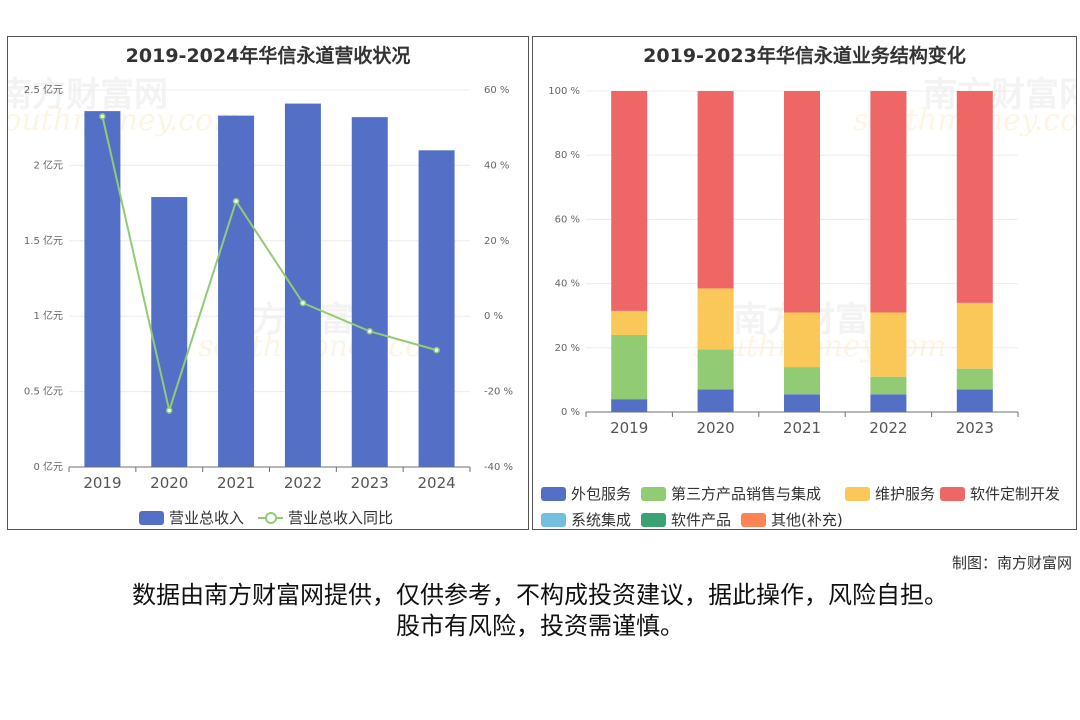 The image size is (1080, 720). I want to click on chart-title: 2019-2024年华信永道营收状况, so click(268, 56).